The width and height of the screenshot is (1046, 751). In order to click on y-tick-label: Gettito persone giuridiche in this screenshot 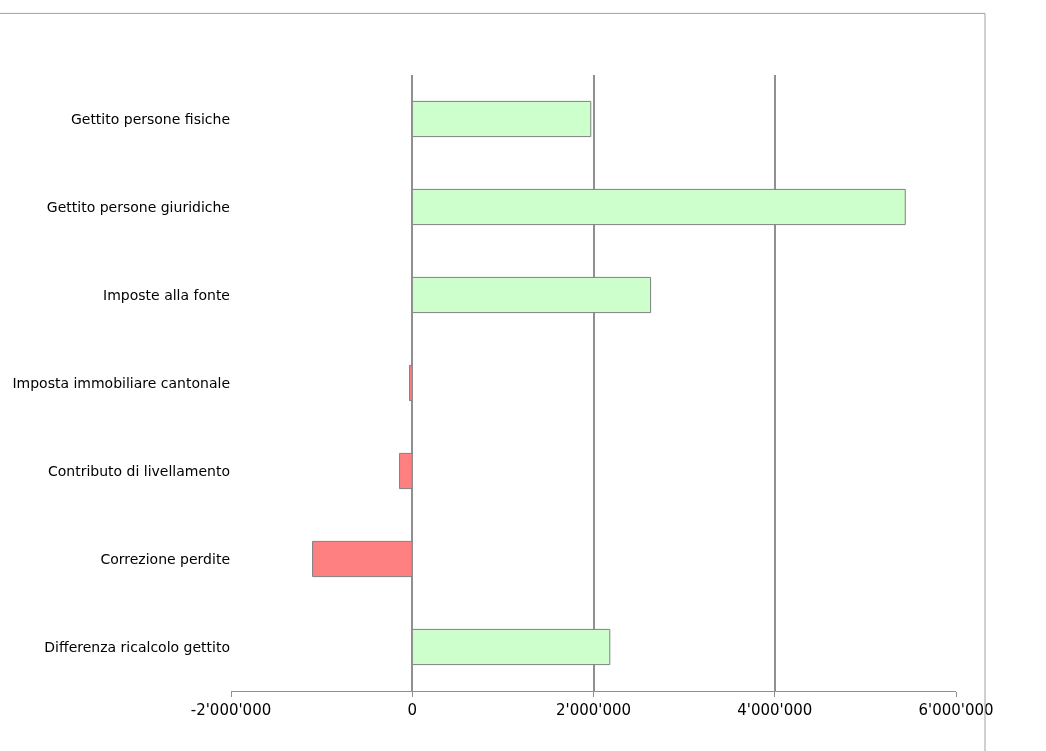, I will do `click(138, 206)`.